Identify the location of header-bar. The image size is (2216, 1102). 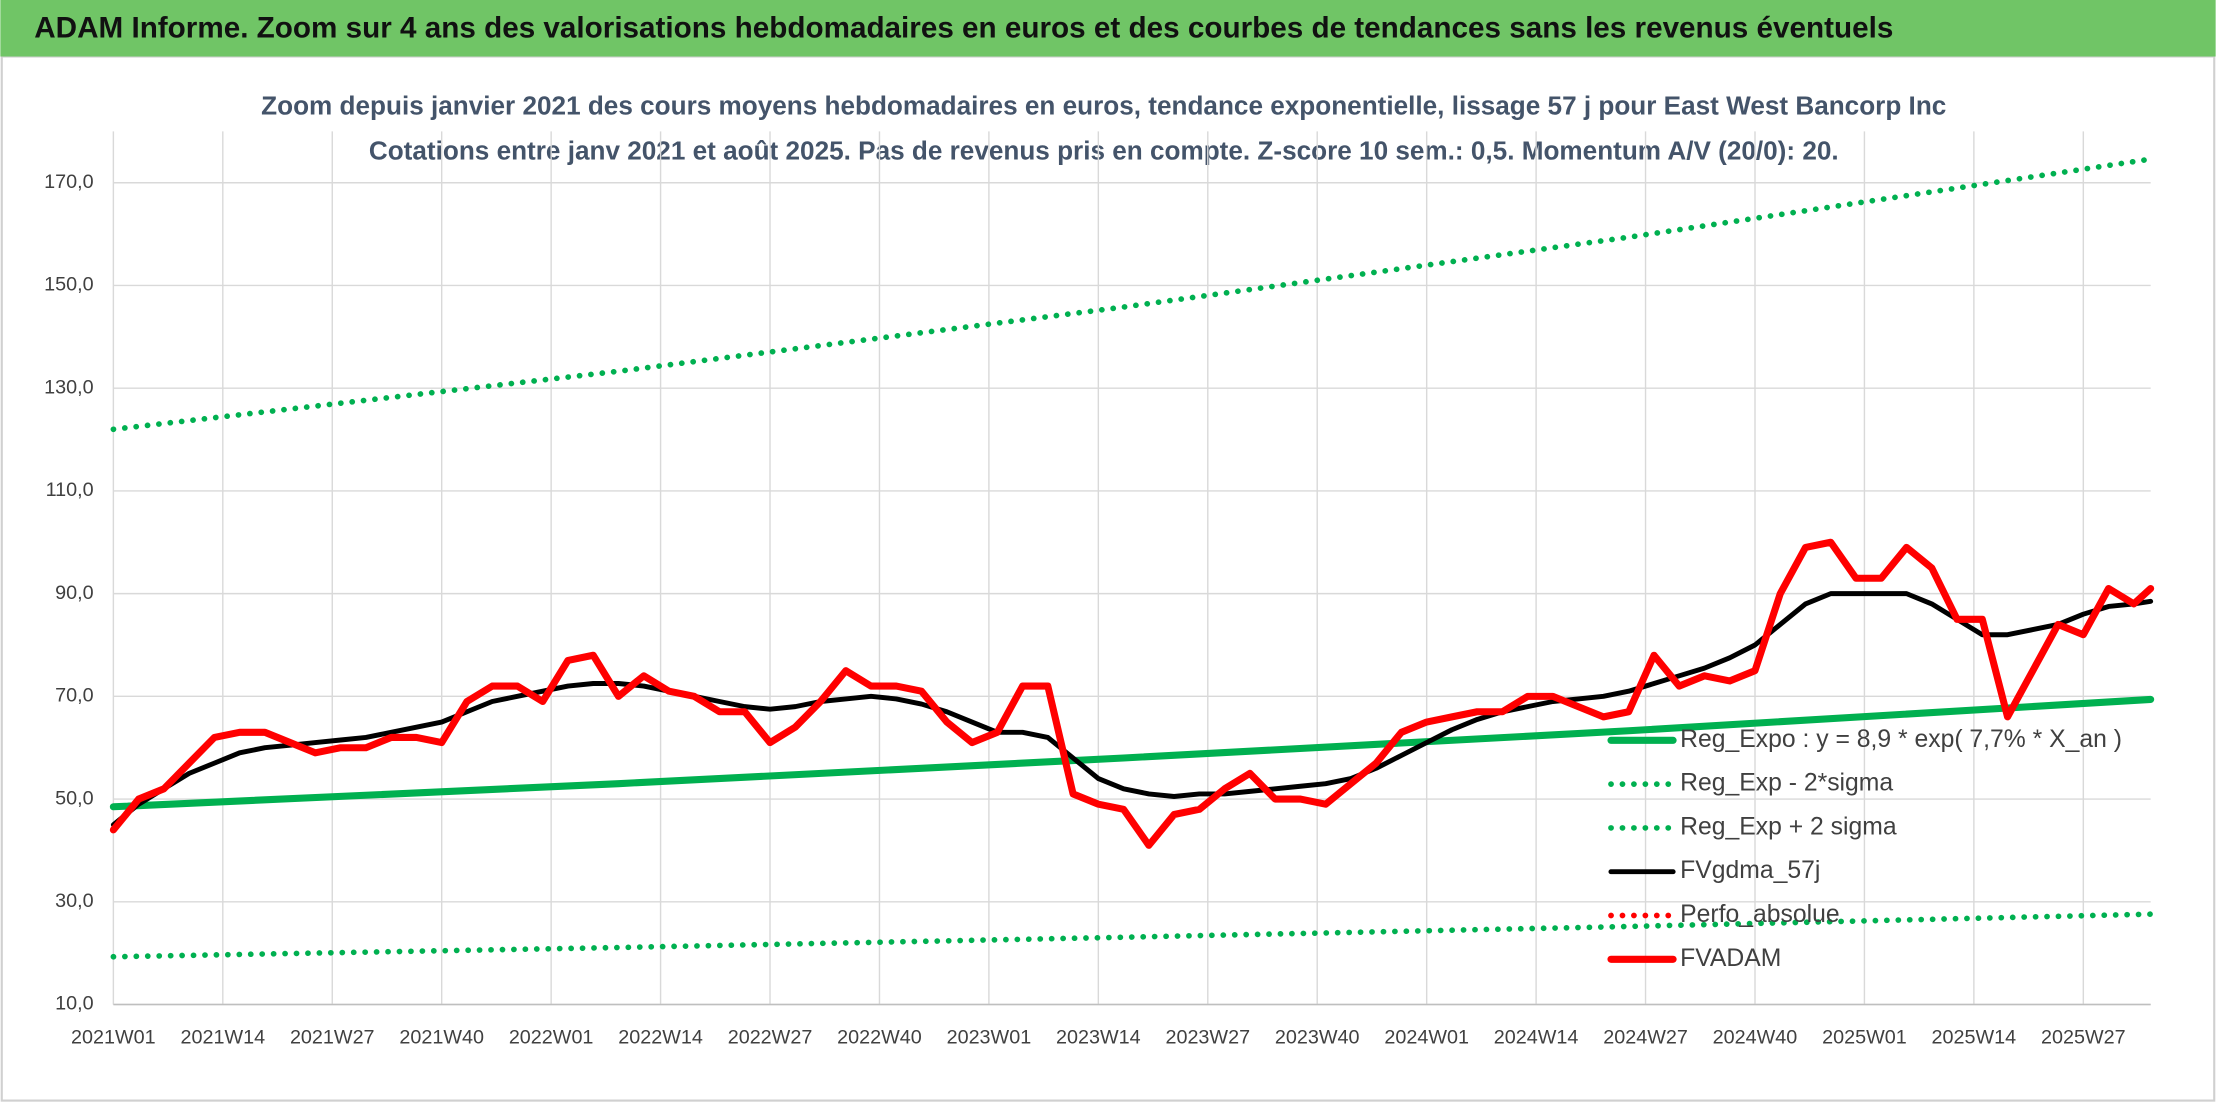
(1108, 28).